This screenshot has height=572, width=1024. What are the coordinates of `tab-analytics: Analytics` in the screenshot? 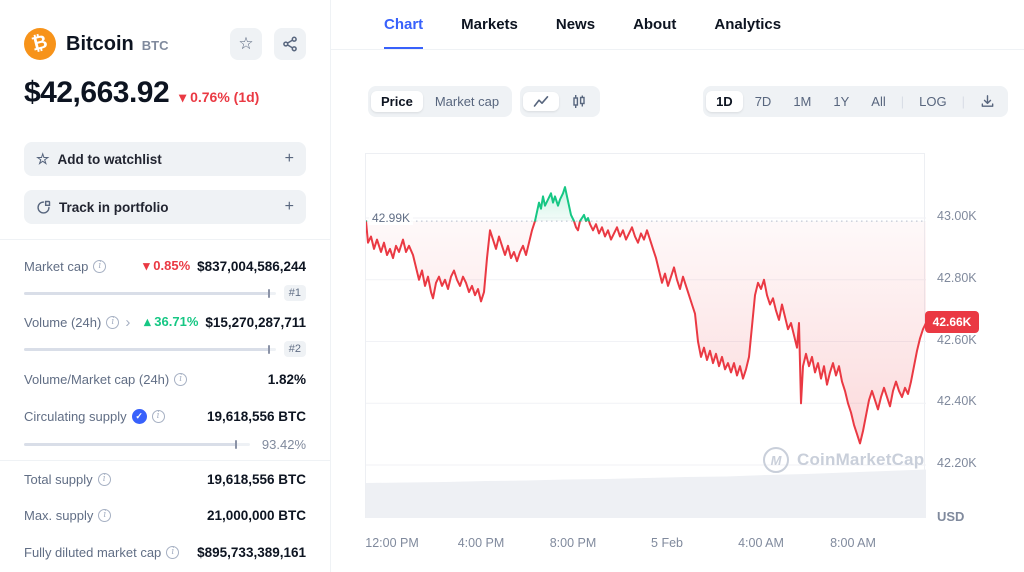 It's located at (748, 24).